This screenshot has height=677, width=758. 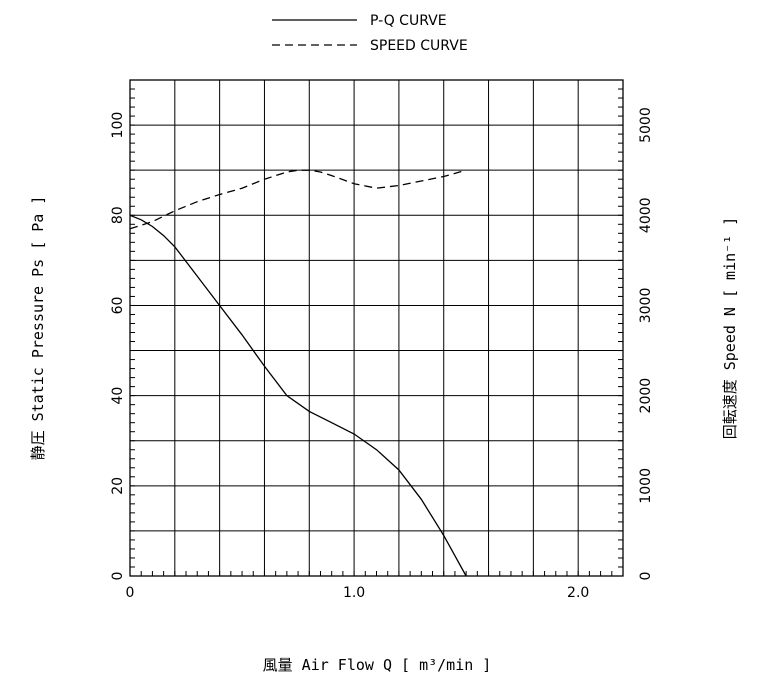 I want to click on y-left-tick-label: 20, so click(x=118, y=486).